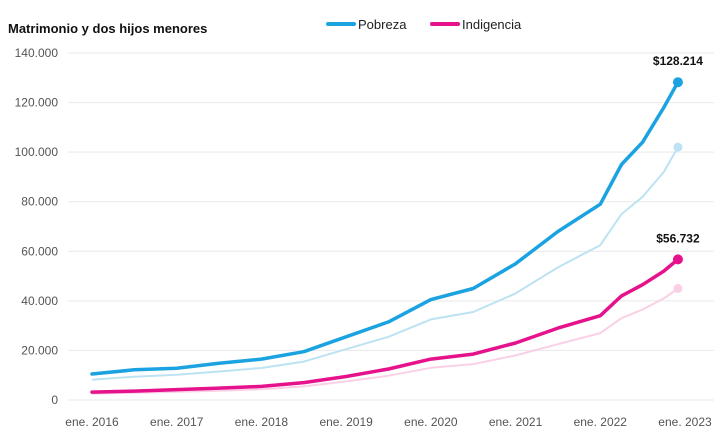 The width and height of the screenshot is (720, 443). What do you see at coordinates (685, 422) in the screenshot?
I see `x-tick-label: ene. 2023` at bounding box center [685, 422].